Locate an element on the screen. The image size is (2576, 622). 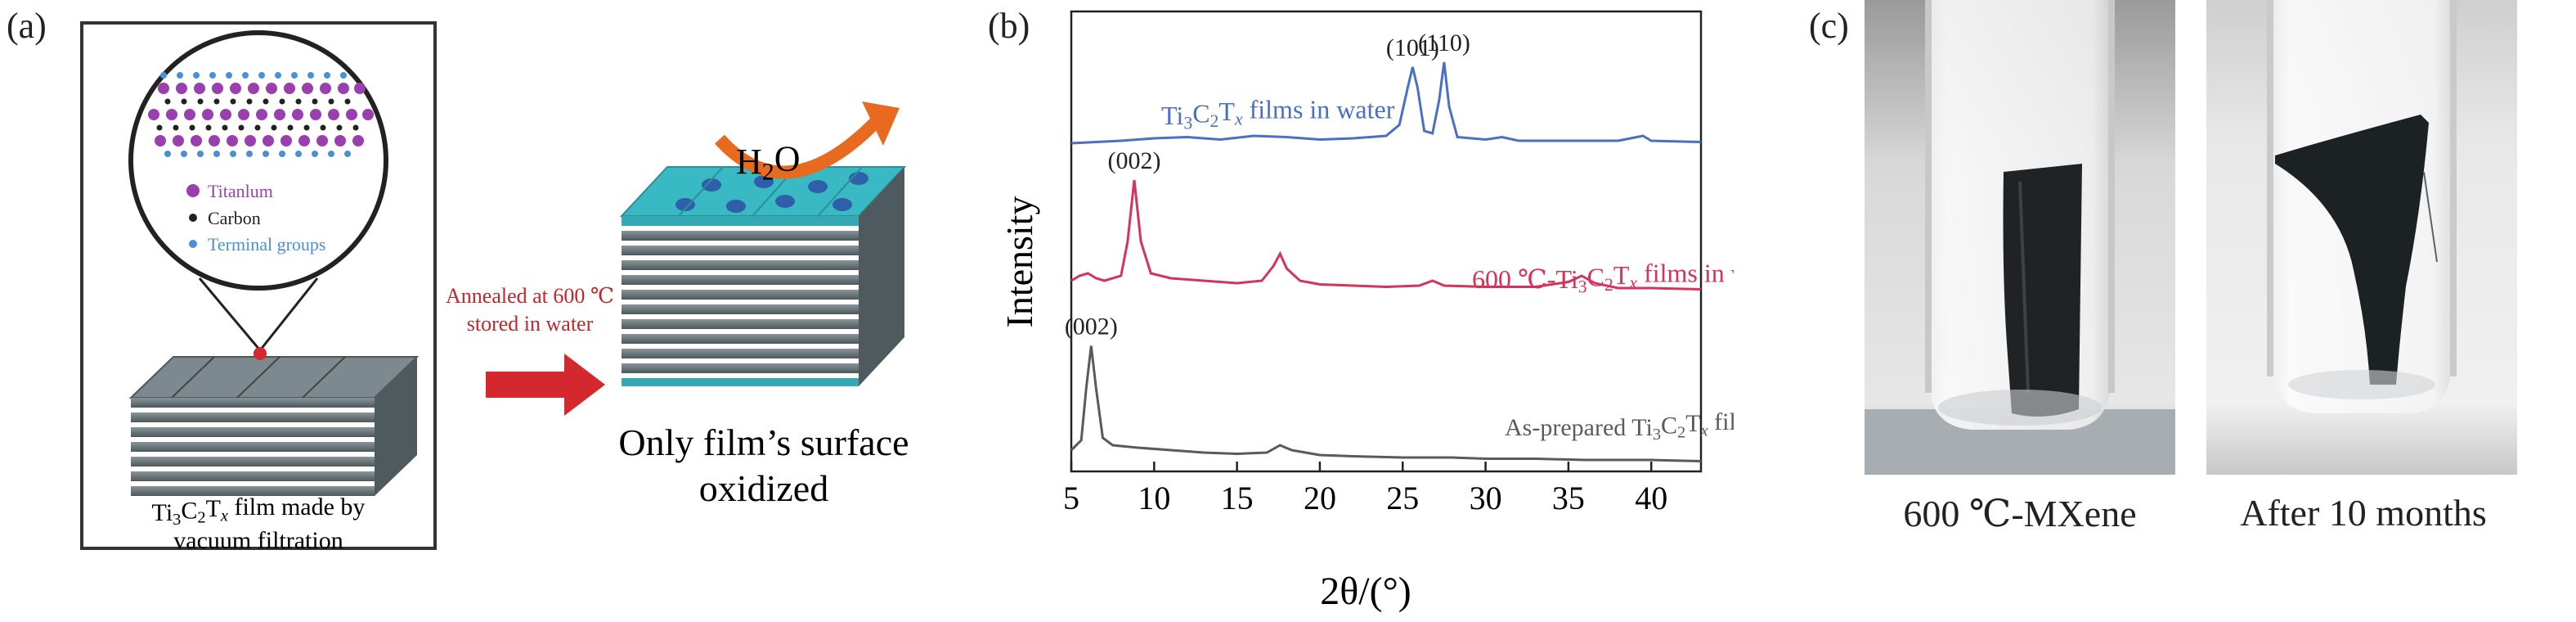
anneal-arrow is located at coordinates (545, 385).